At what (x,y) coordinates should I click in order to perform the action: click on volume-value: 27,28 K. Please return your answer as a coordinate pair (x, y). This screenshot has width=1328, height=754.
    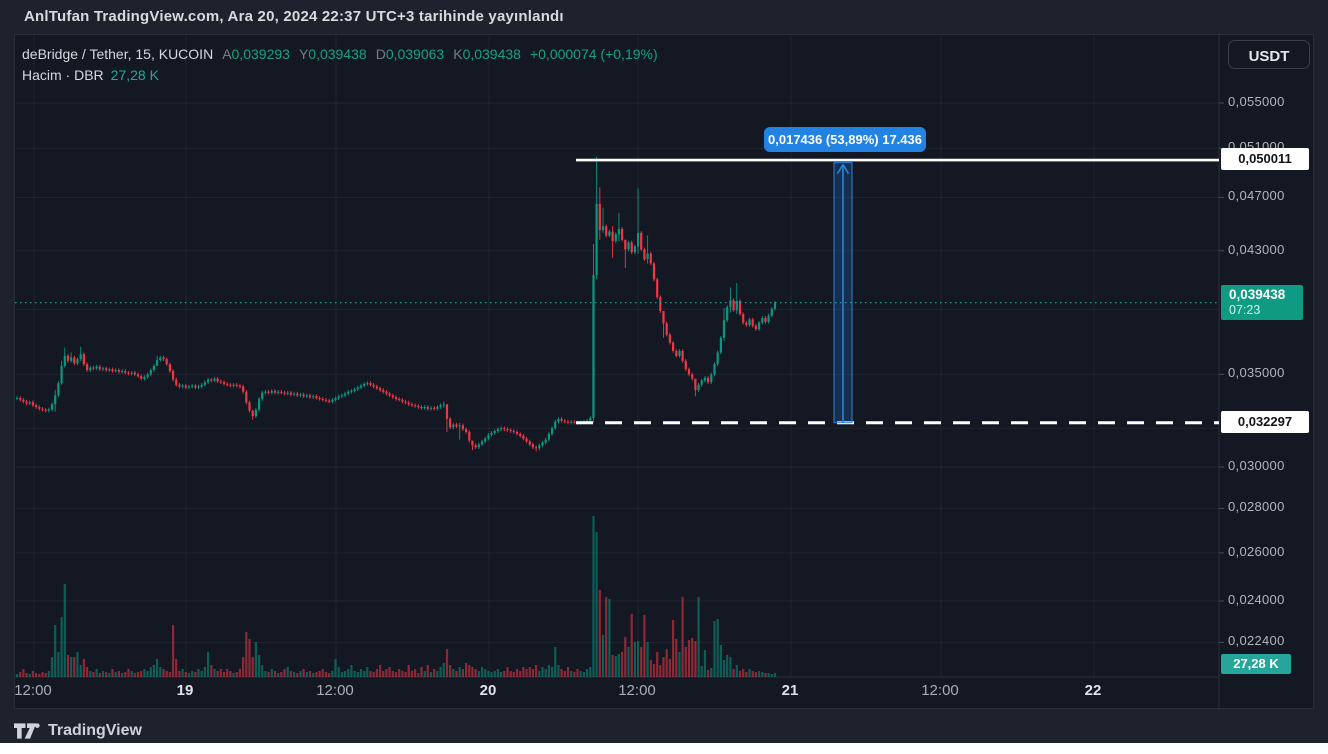
    Looking at the image, I should click on (134, 75).